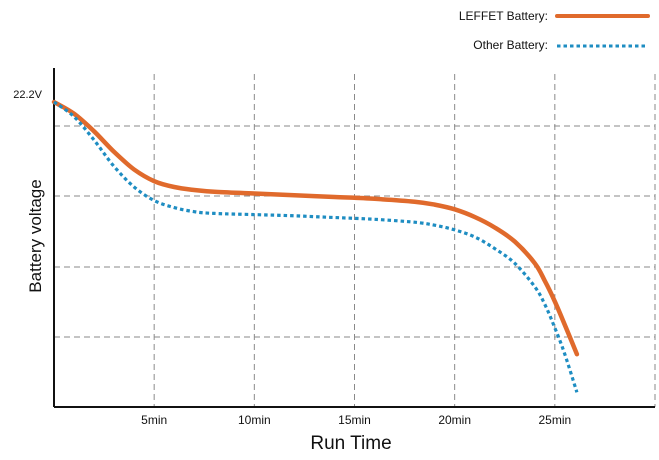 This screenshot has width=659, height=460. What do you see at coordinates (554, 16) in the screenshot?
I see `legend-entry-leffet: LEFFET Battery:` at bounding box center [554, 16].